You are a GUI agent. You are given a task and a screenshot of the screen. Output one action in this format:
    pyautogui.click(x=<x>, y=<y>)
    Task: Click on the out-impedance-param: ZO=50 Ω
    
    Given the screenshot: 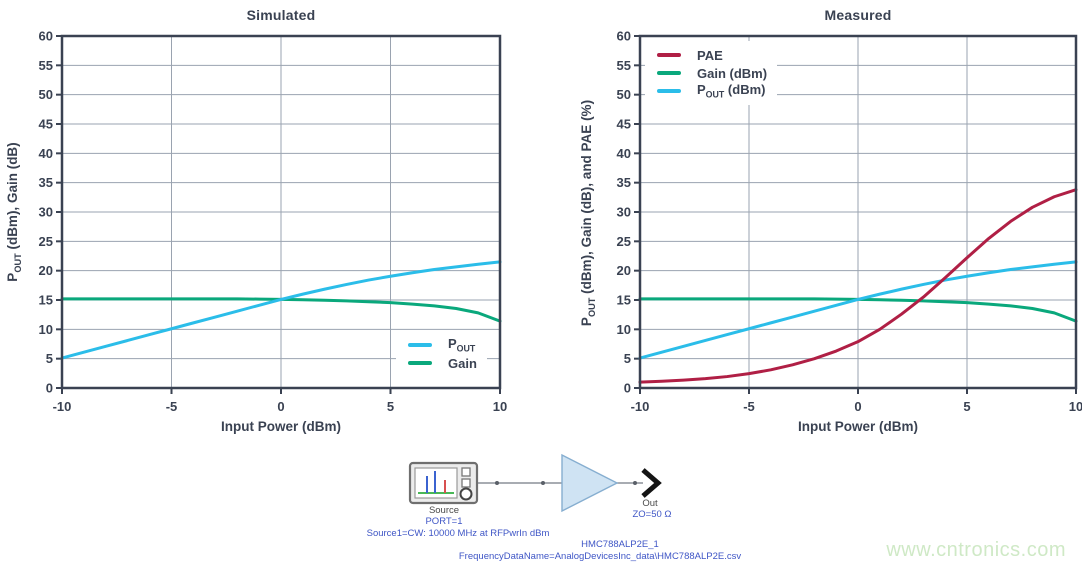 What is the action you would take?
    pyautogui.click(x=652, y=514)
    